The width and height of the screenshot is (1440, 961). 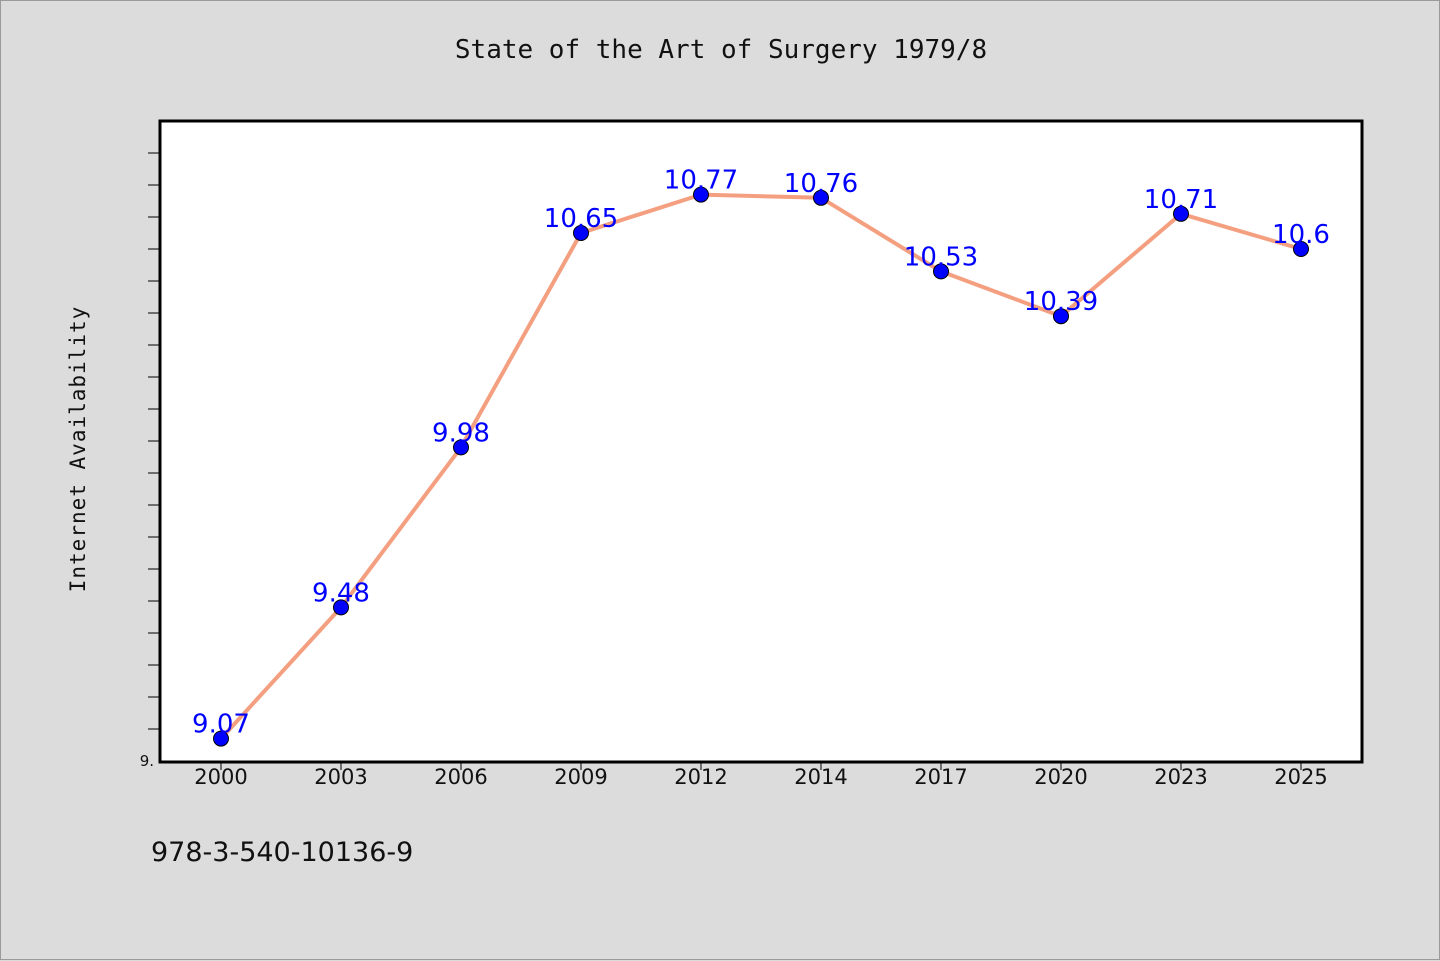 I want to click on x-tick-label: 2023, so click(x=1180, y=777).